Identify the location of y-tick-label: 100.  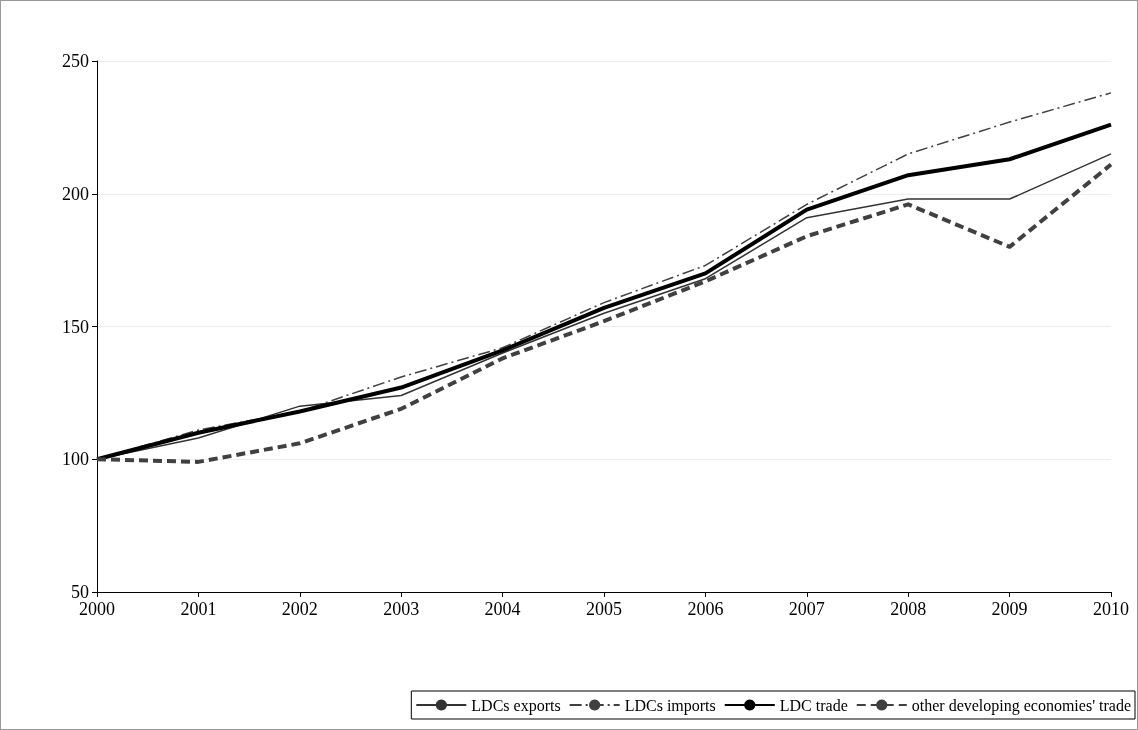
(75, 459).